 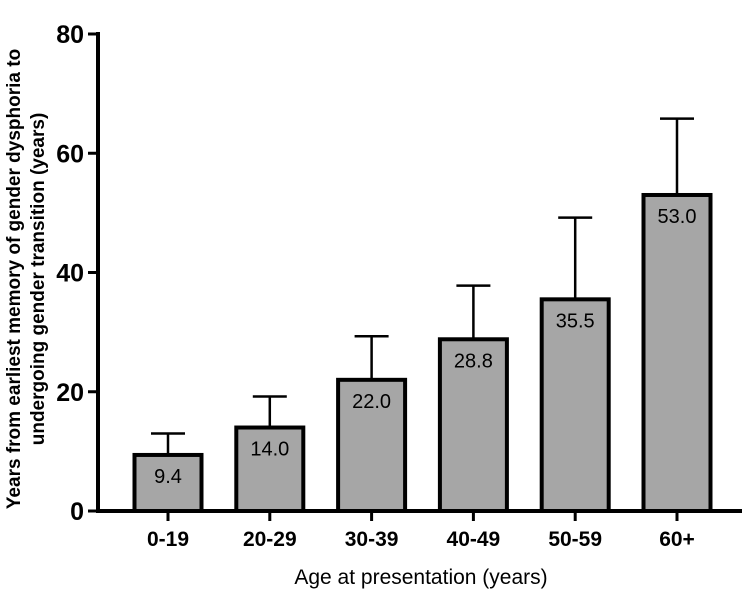 I want to click on data-label-50-59: 35.5, so click(x=575, y=321).